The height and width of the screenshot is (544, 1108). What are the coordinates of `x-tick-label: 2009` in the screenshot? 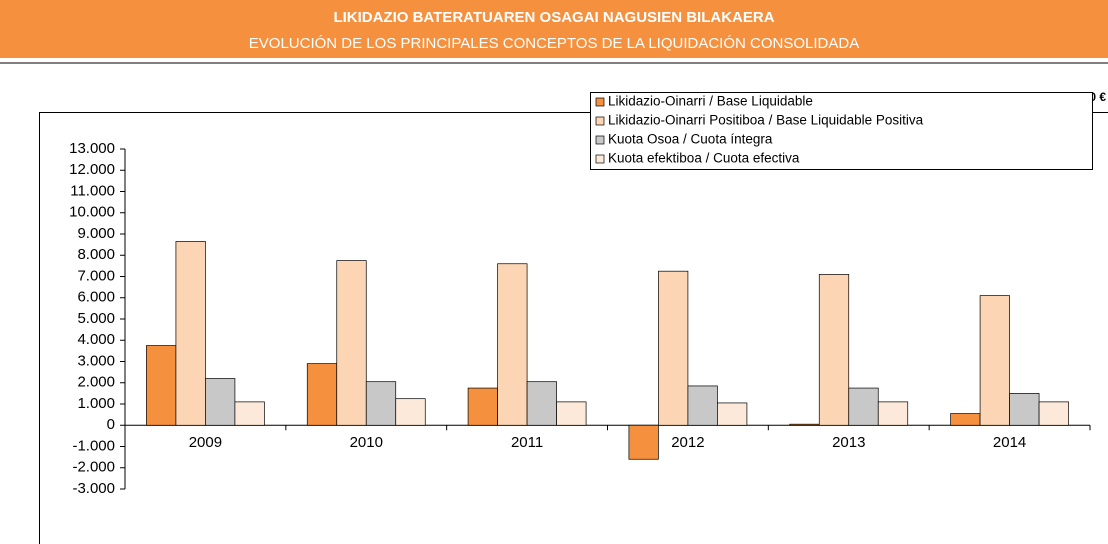 It's located at (205, 442).